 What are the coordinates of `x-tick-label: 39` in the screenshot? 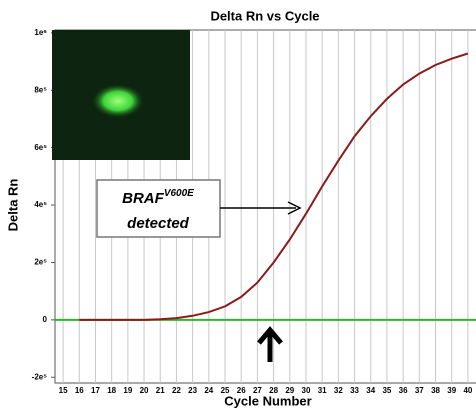 It's located at (451, 390).